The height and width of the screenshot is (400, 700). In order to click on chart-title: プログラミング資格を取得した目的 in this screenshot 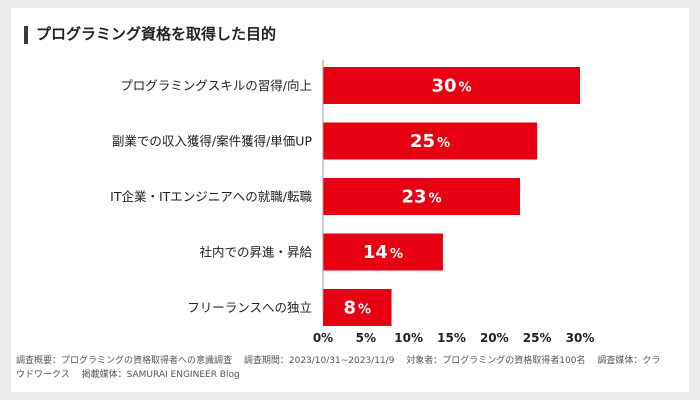, I will do `click(156, 34)`.